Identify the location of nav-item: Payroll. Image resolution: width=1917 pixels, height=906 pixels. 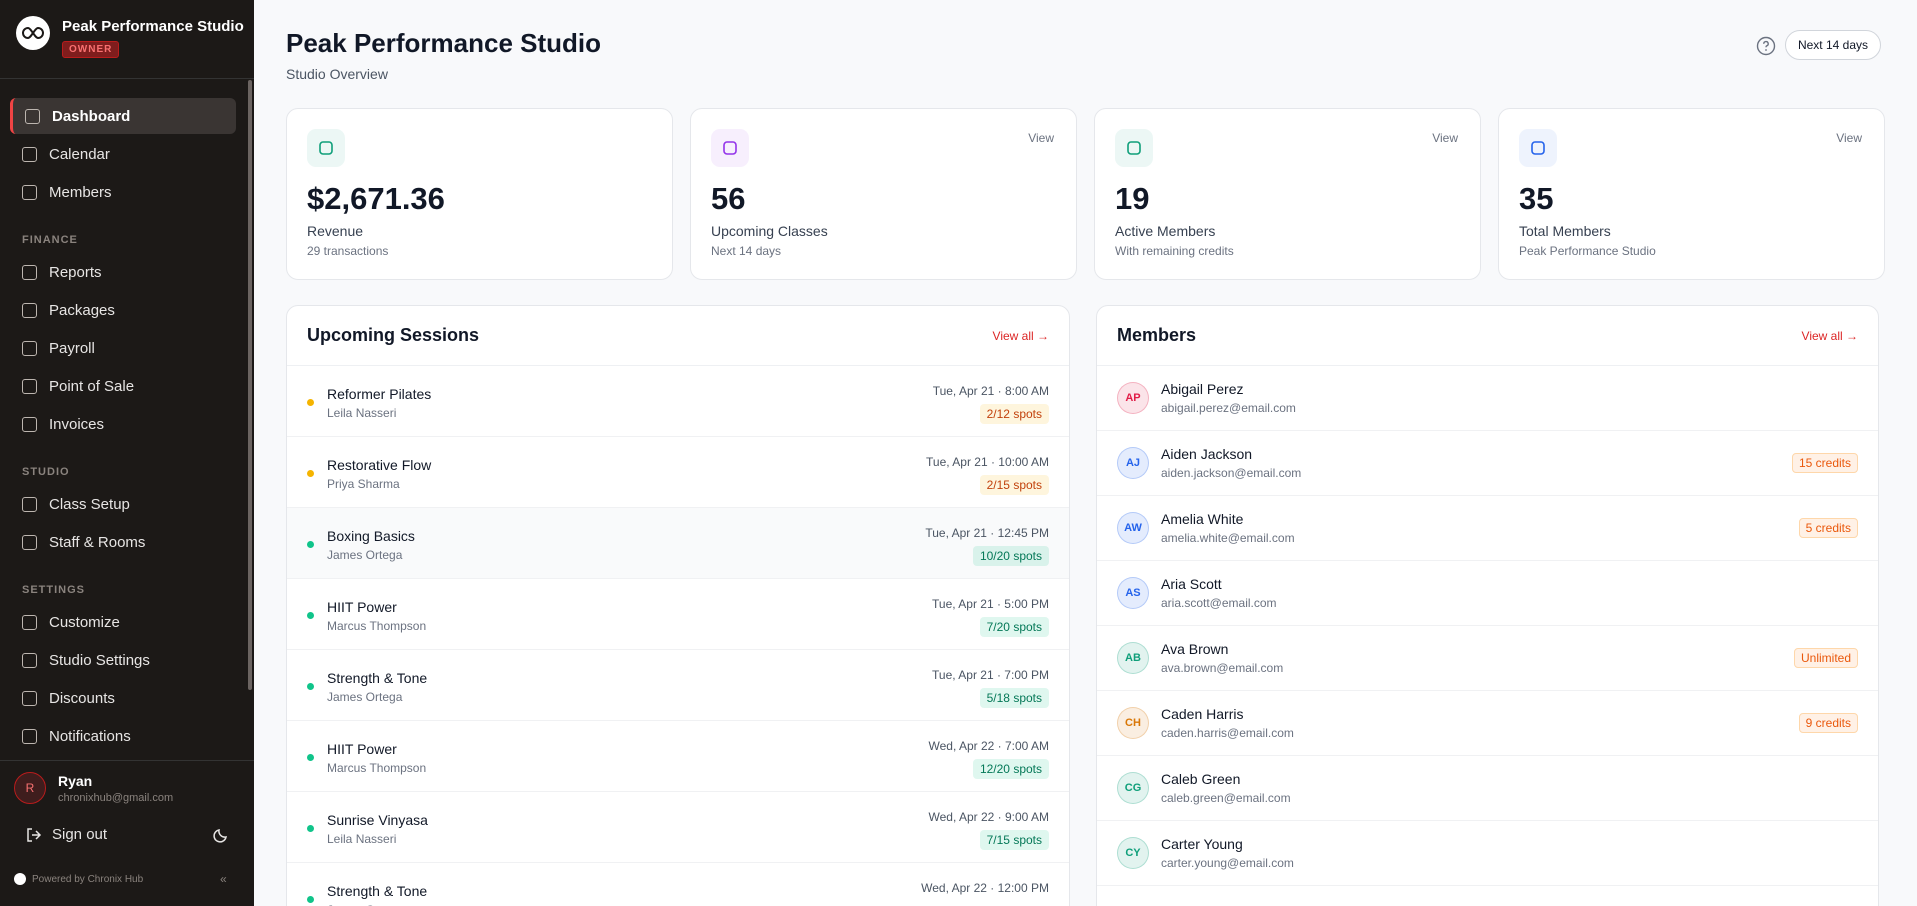
(123, 348).